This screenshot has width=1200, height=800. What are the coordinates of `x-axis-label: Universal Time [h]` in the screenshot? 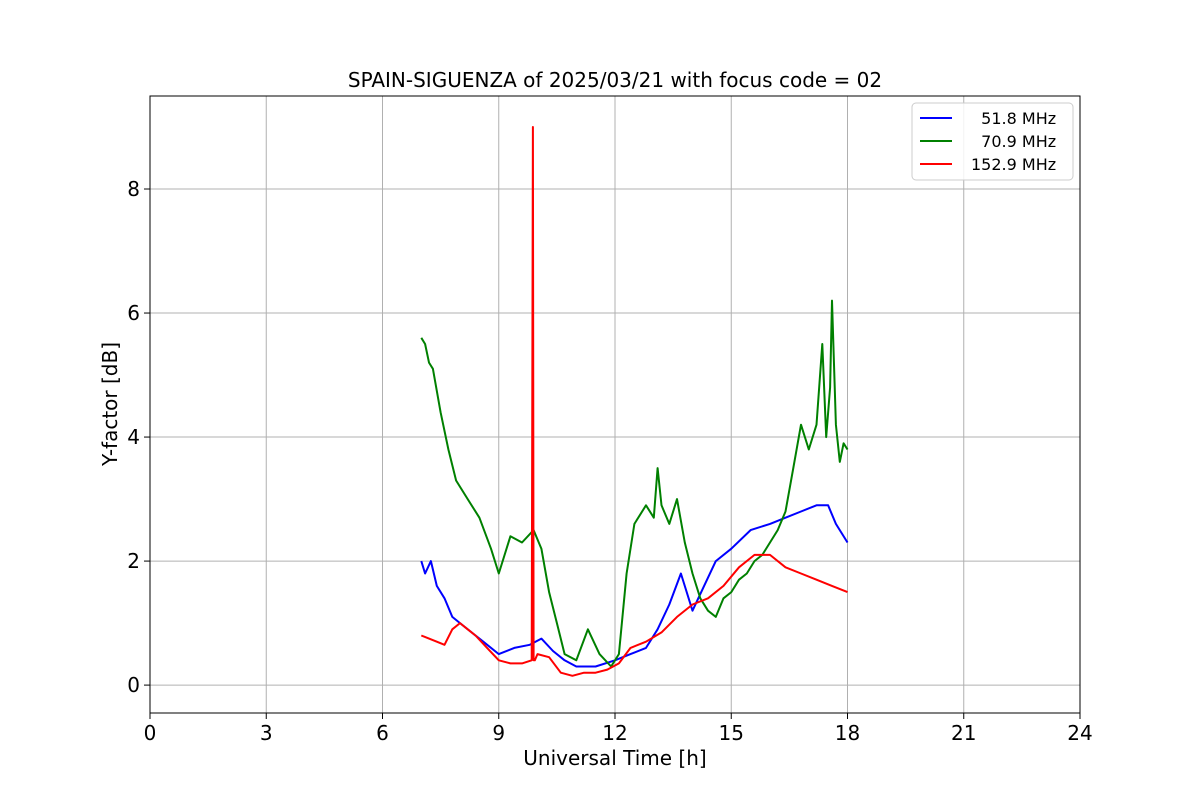 It's located at (614, 758).